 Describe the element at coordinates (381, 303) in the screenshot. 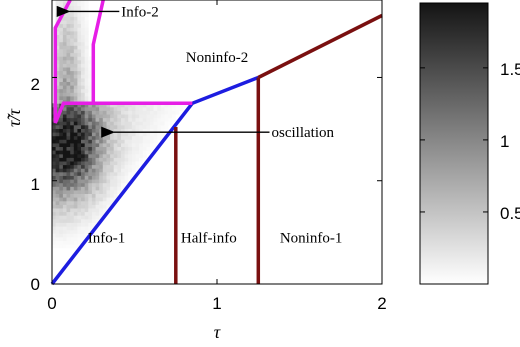

I see `x-tick-2: 2` at that location.